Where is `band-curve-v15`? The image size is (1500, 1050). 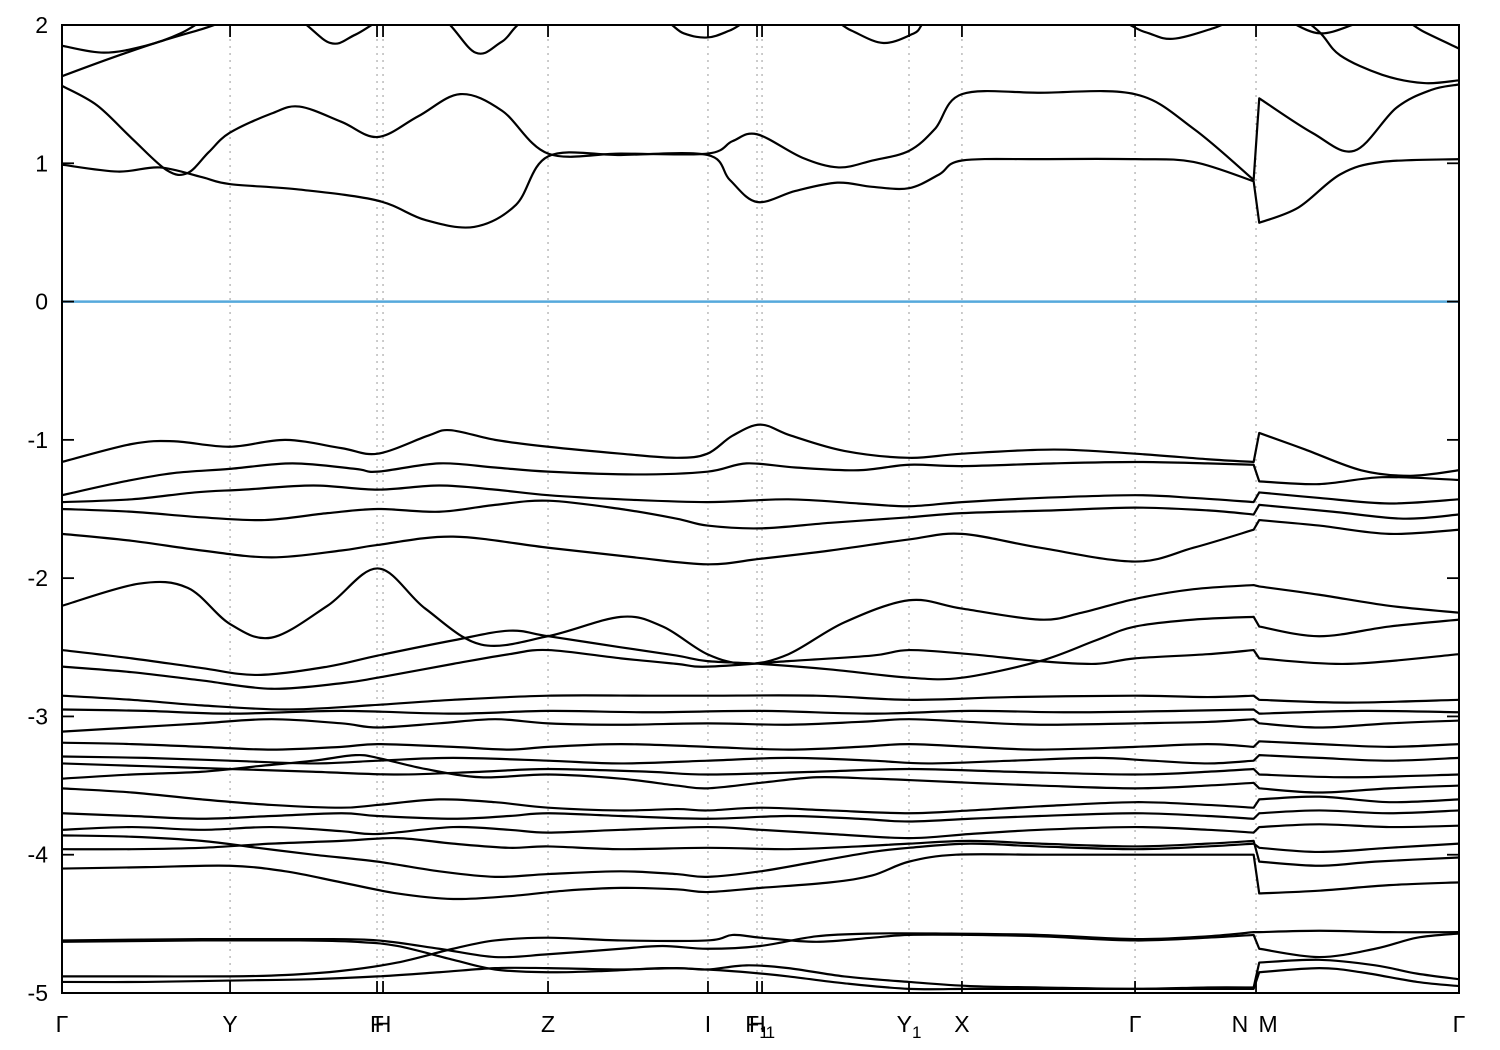
band-curve-v15 is located at coordinates (760, 773).